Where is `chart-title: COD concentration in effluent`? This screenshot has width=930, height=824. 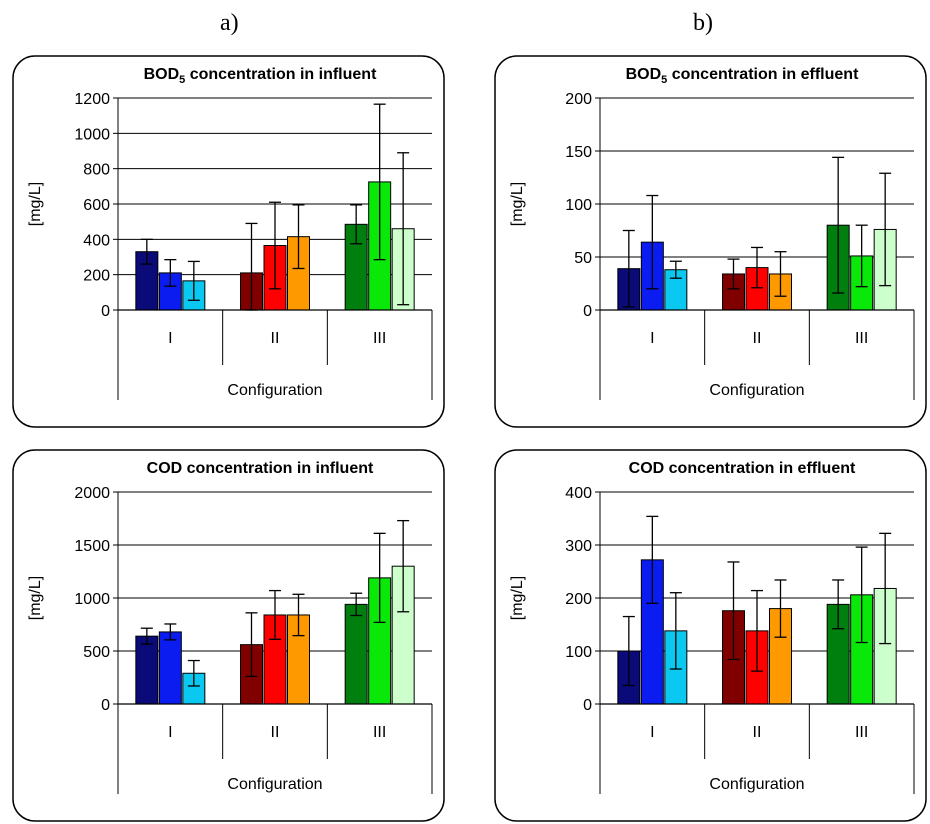
chart-title: COD concentration in effluent is located at coordinates (742, 468).